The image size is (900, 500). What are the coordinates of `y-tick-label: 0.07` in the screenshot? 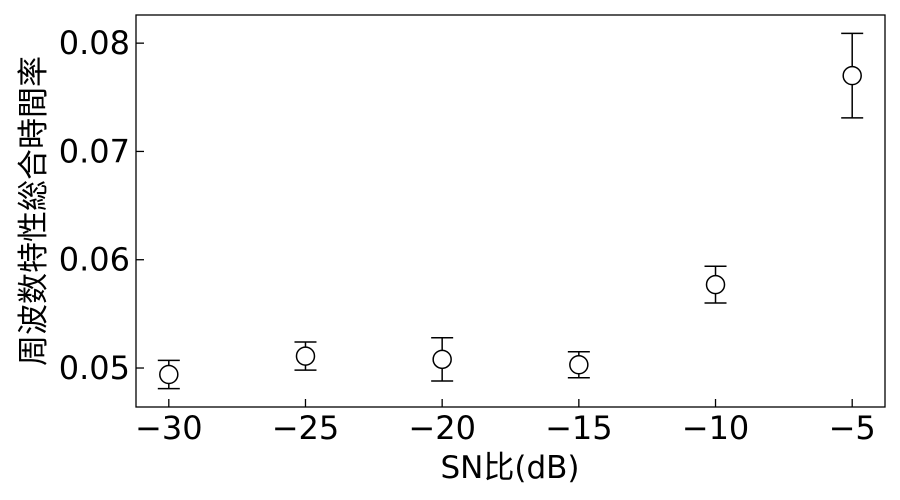 It's located at (94, 151).